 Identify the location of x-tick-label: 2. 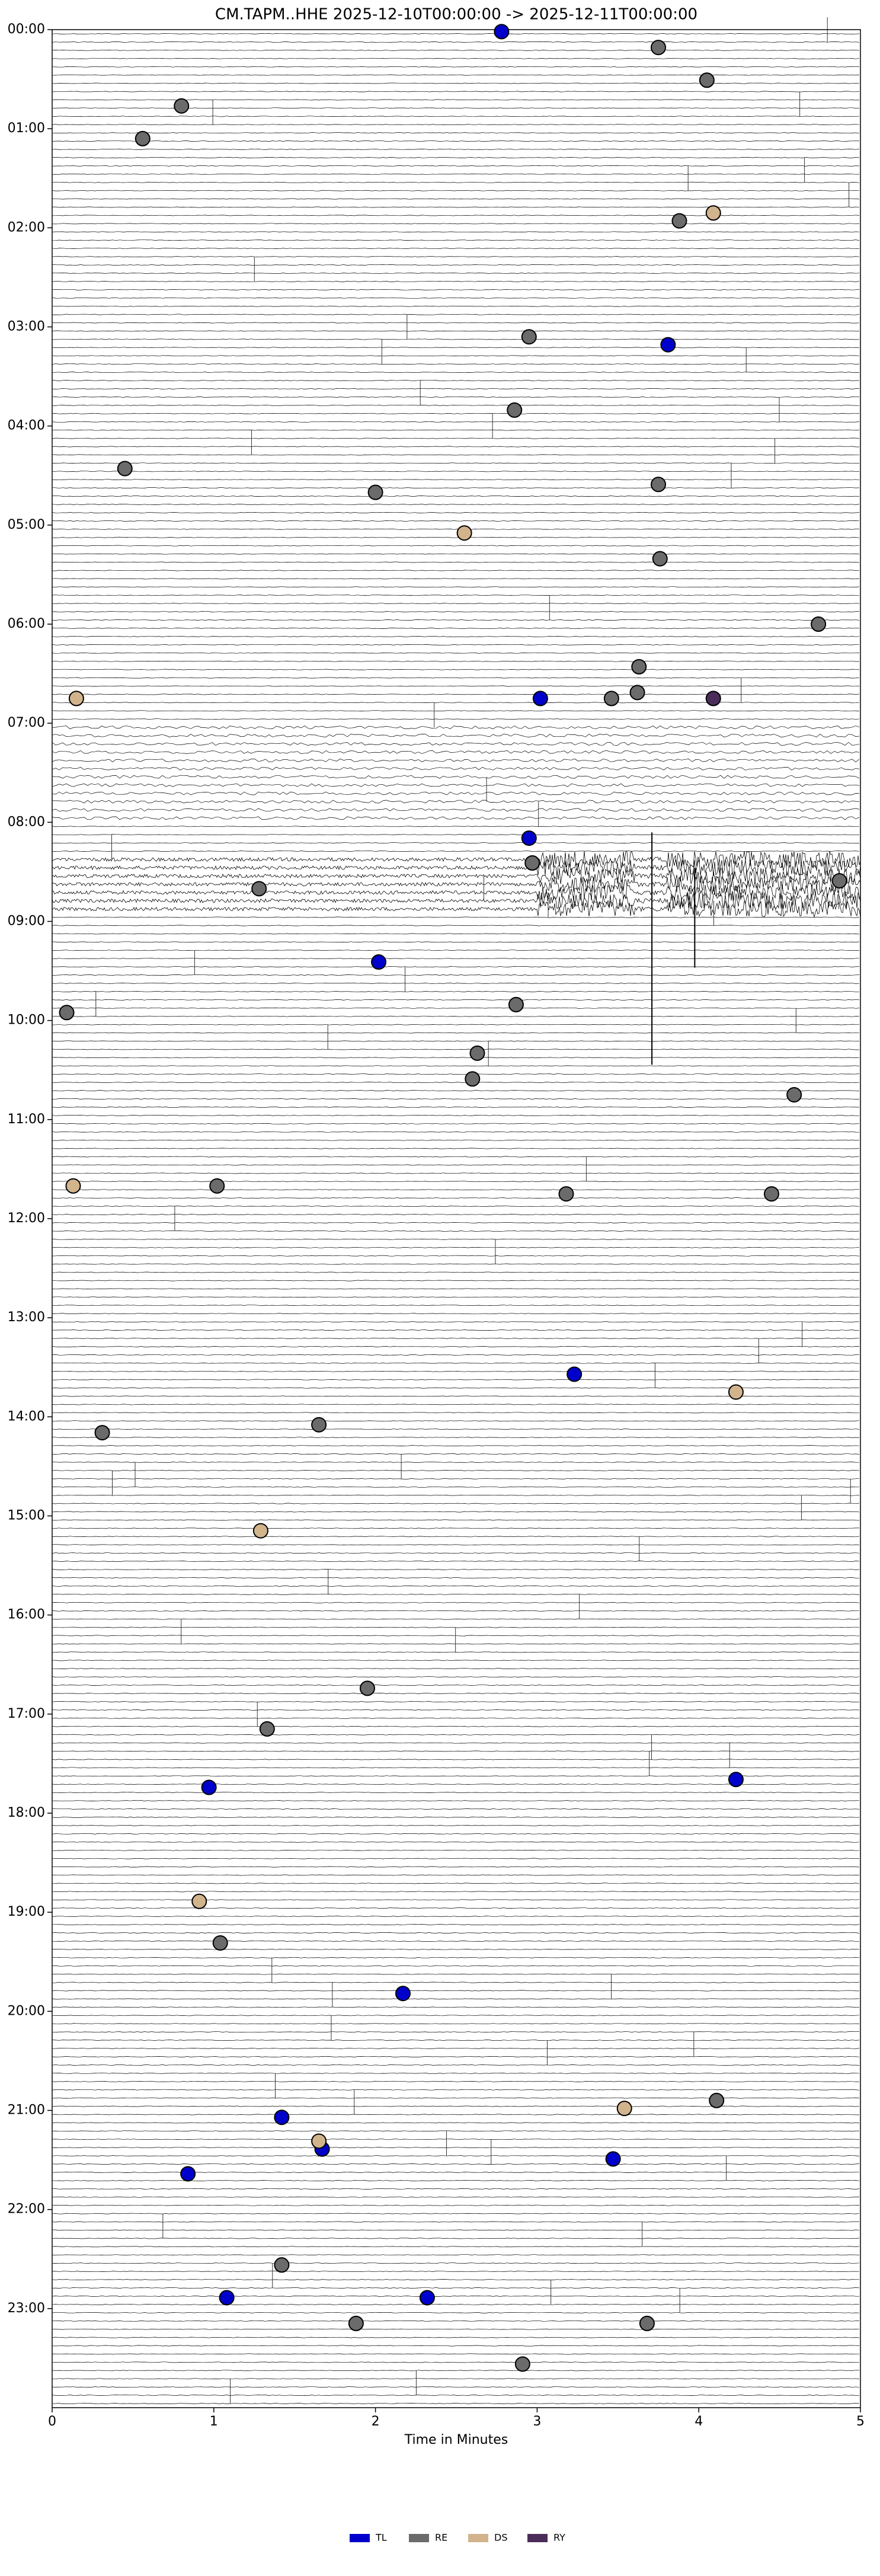
(376, 2421).